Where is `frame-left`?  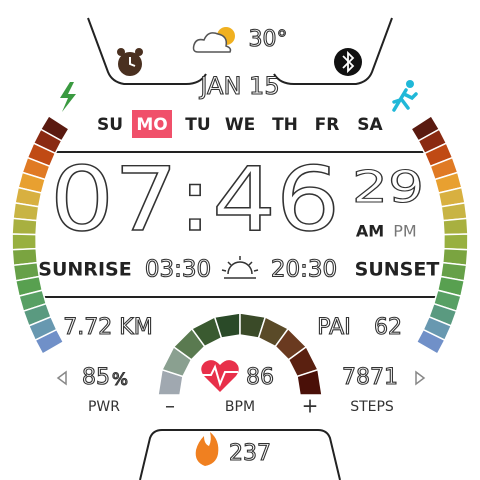 frame-left is located at coordinates (136, 51).